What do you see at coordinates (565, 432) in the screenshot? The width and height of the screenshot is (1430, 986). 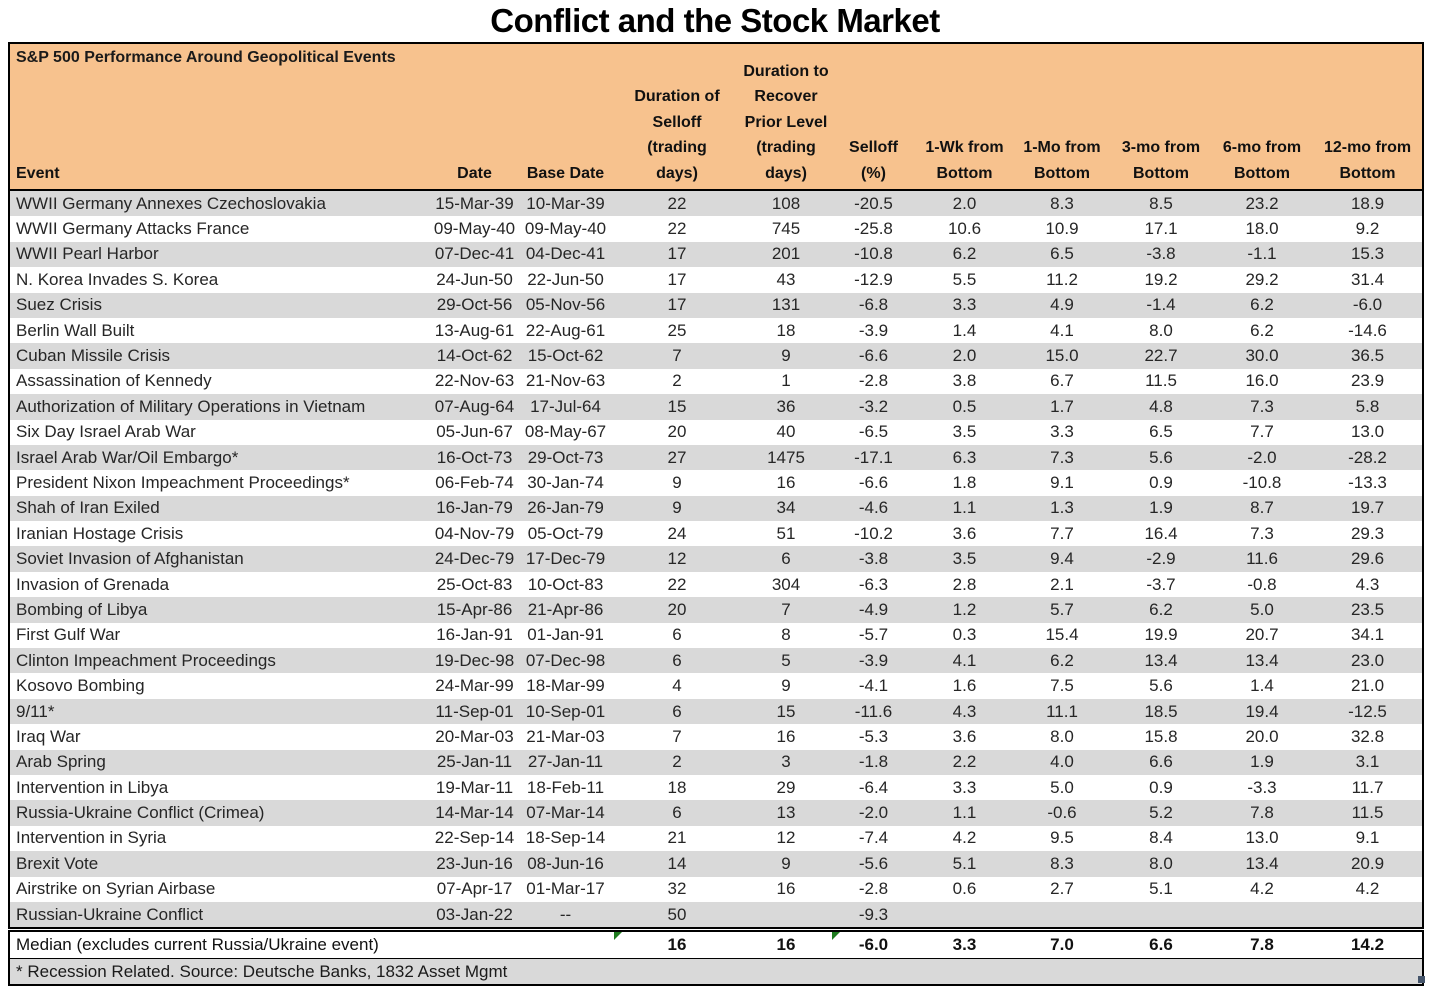 I see `value-cell: 08-May-67` at bounding box center [565, 432].